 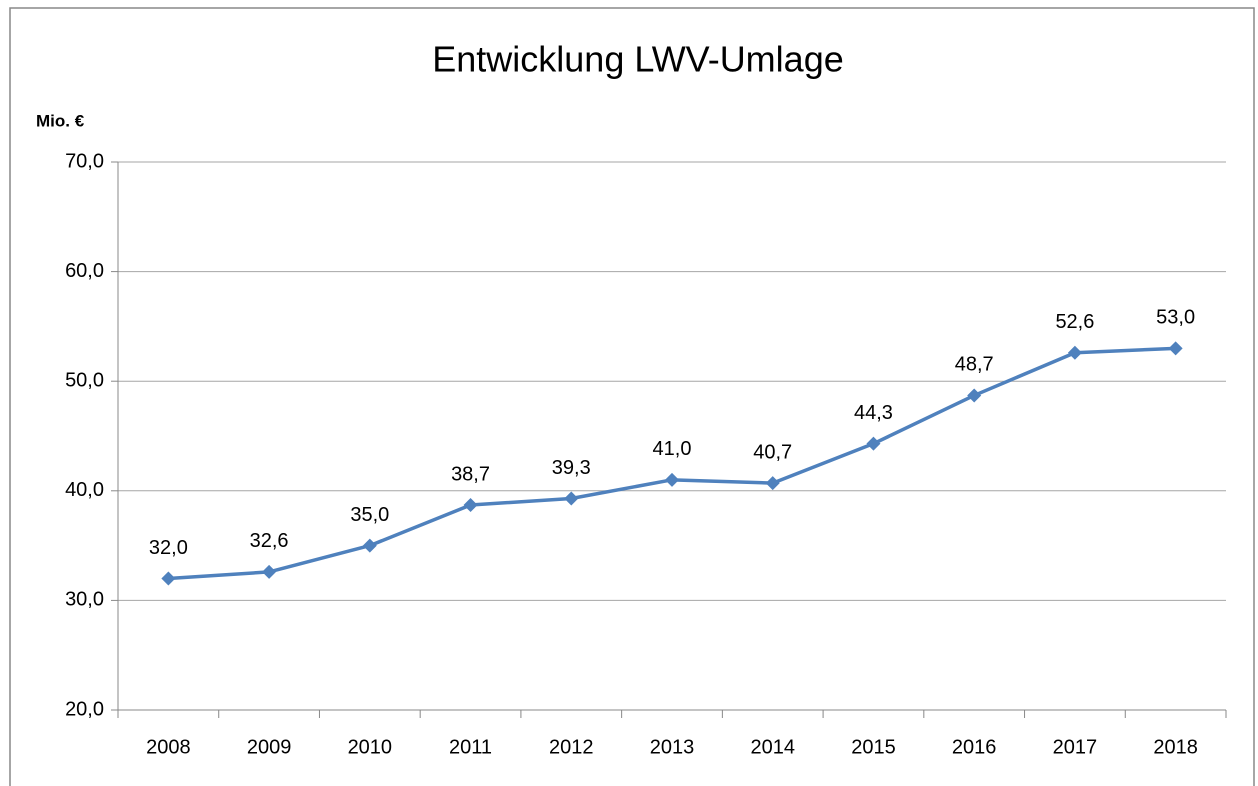 I want to click on y-tick-label: 40,0, so click(x=84, y=490).